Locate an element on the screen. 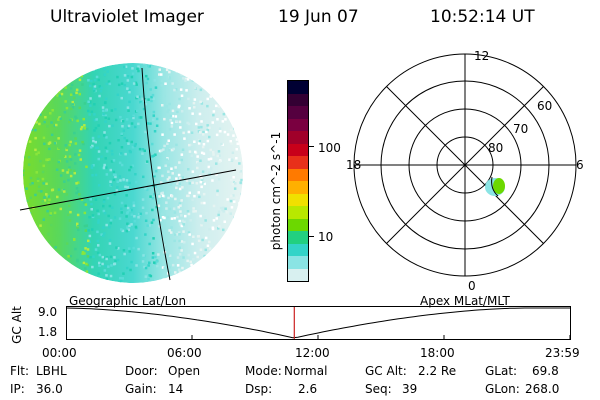 This screenshot has height=400, width=600. observation-time: 10:52:14 UT is located at coordinates (482, 17).